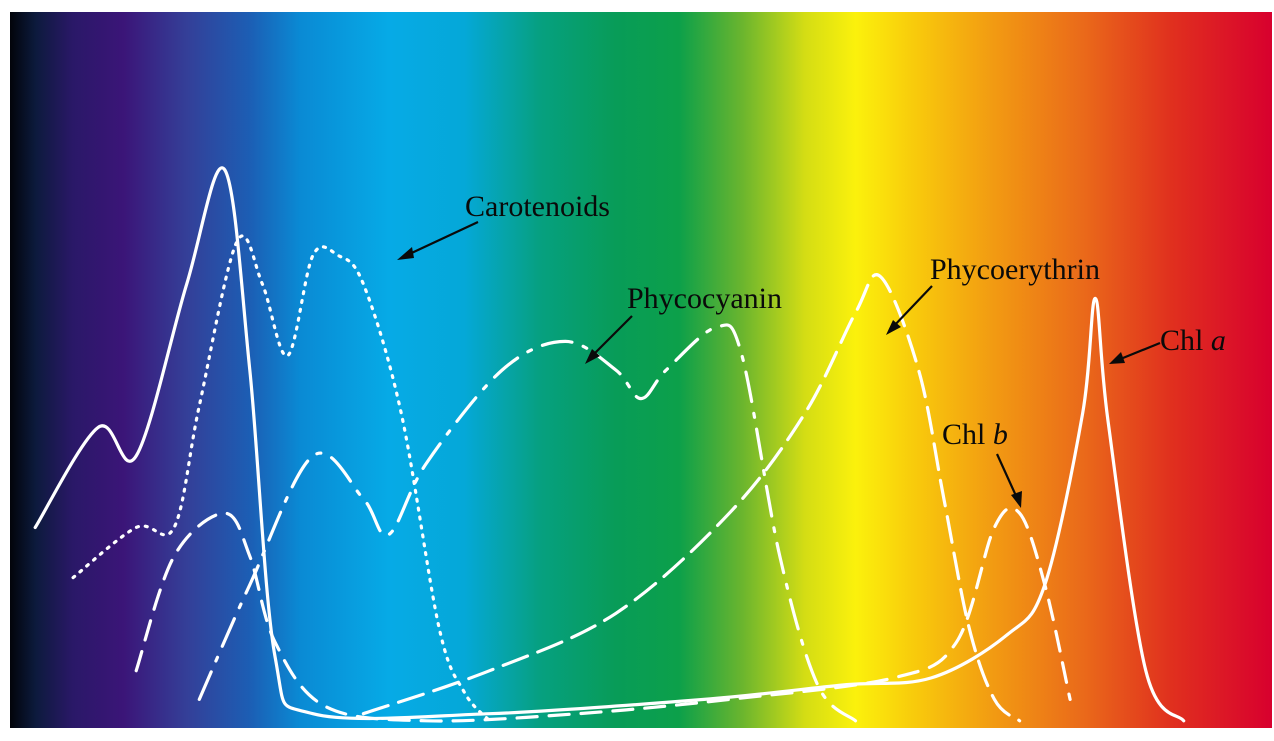 Image resolution: width=1274 pixels, height=741 pixels. What do you see at coordinates (611, 336) in the screenshot?
I see `arrow-phycocyanin` at bounding box center [611, 336].